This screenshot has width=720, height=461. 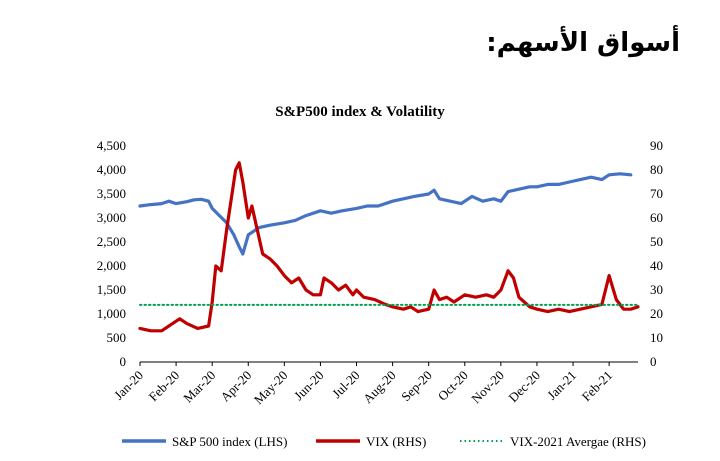 What do you see at coordinates (453, 386) in the screenshot?
I see `x-tick-label: Oct-20` at bounding box center [453, 386].